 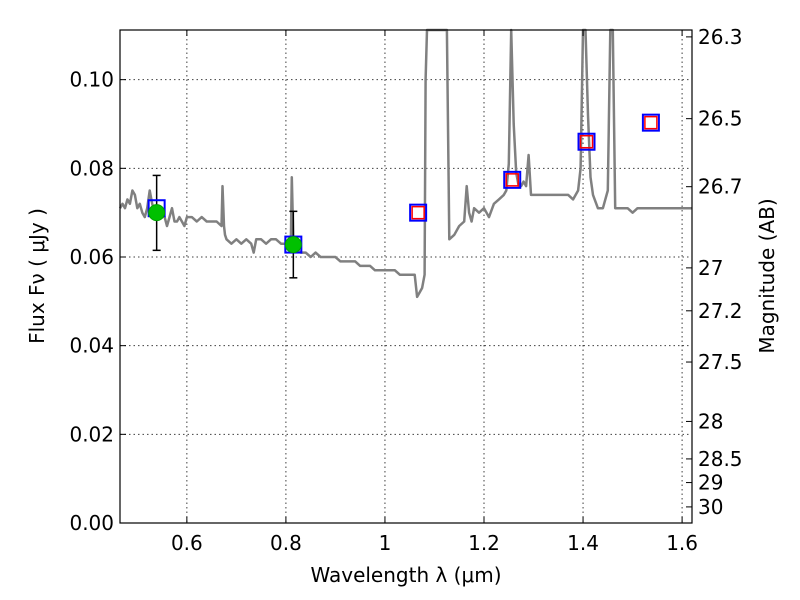 What do you see at coordinates (91, 434) in the screenshot?
I see `y-tick-label: 0.02` at bounding box center [91, 434].